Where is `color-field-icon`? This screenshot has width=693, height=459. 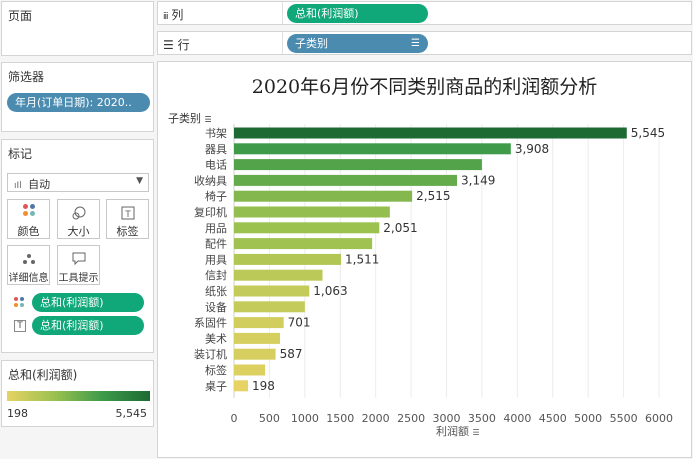
color-field-icon is located at coordinates (20, 303).